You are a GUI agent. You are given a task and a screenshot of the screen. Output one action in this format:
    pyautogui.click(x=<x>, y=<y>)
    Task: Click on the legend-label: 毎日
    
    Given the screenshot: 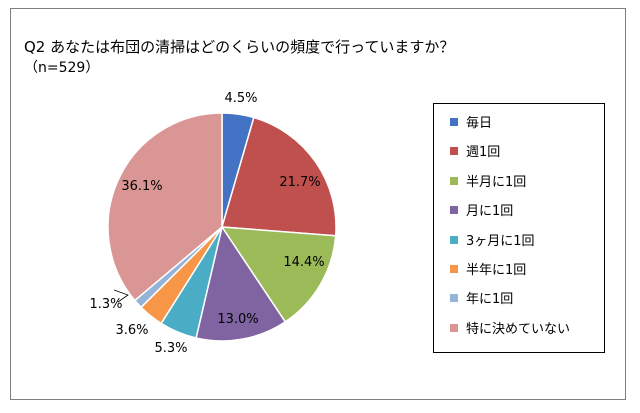 What is the action you would take?
    pyautogui.click(x=479, y=123)
    